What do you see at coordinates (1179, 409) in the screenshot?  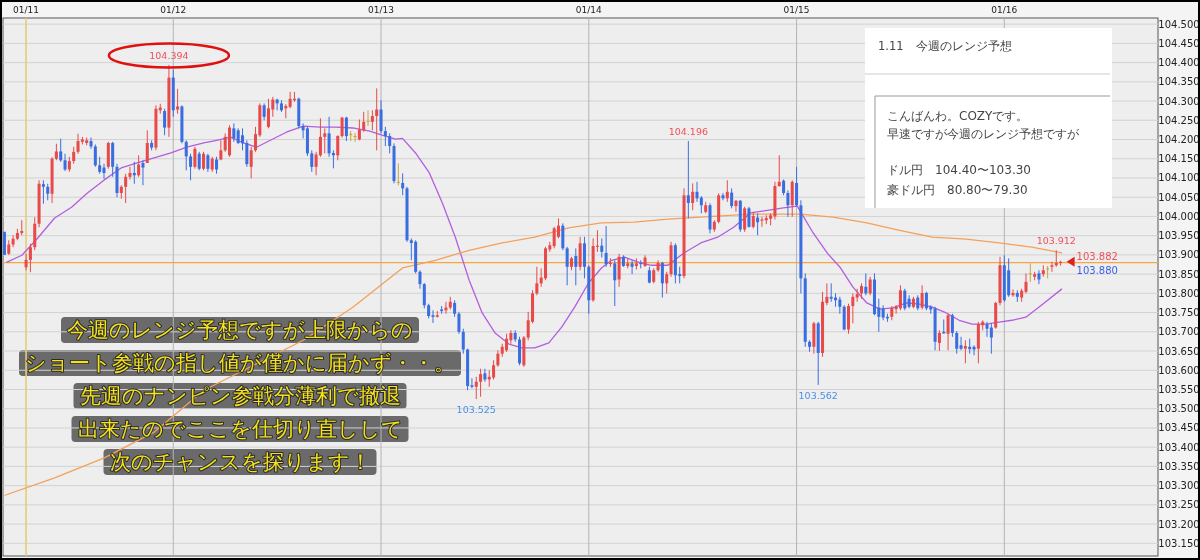 I see `y-tick-label: 103.500` at bounding box center [1179, 409].